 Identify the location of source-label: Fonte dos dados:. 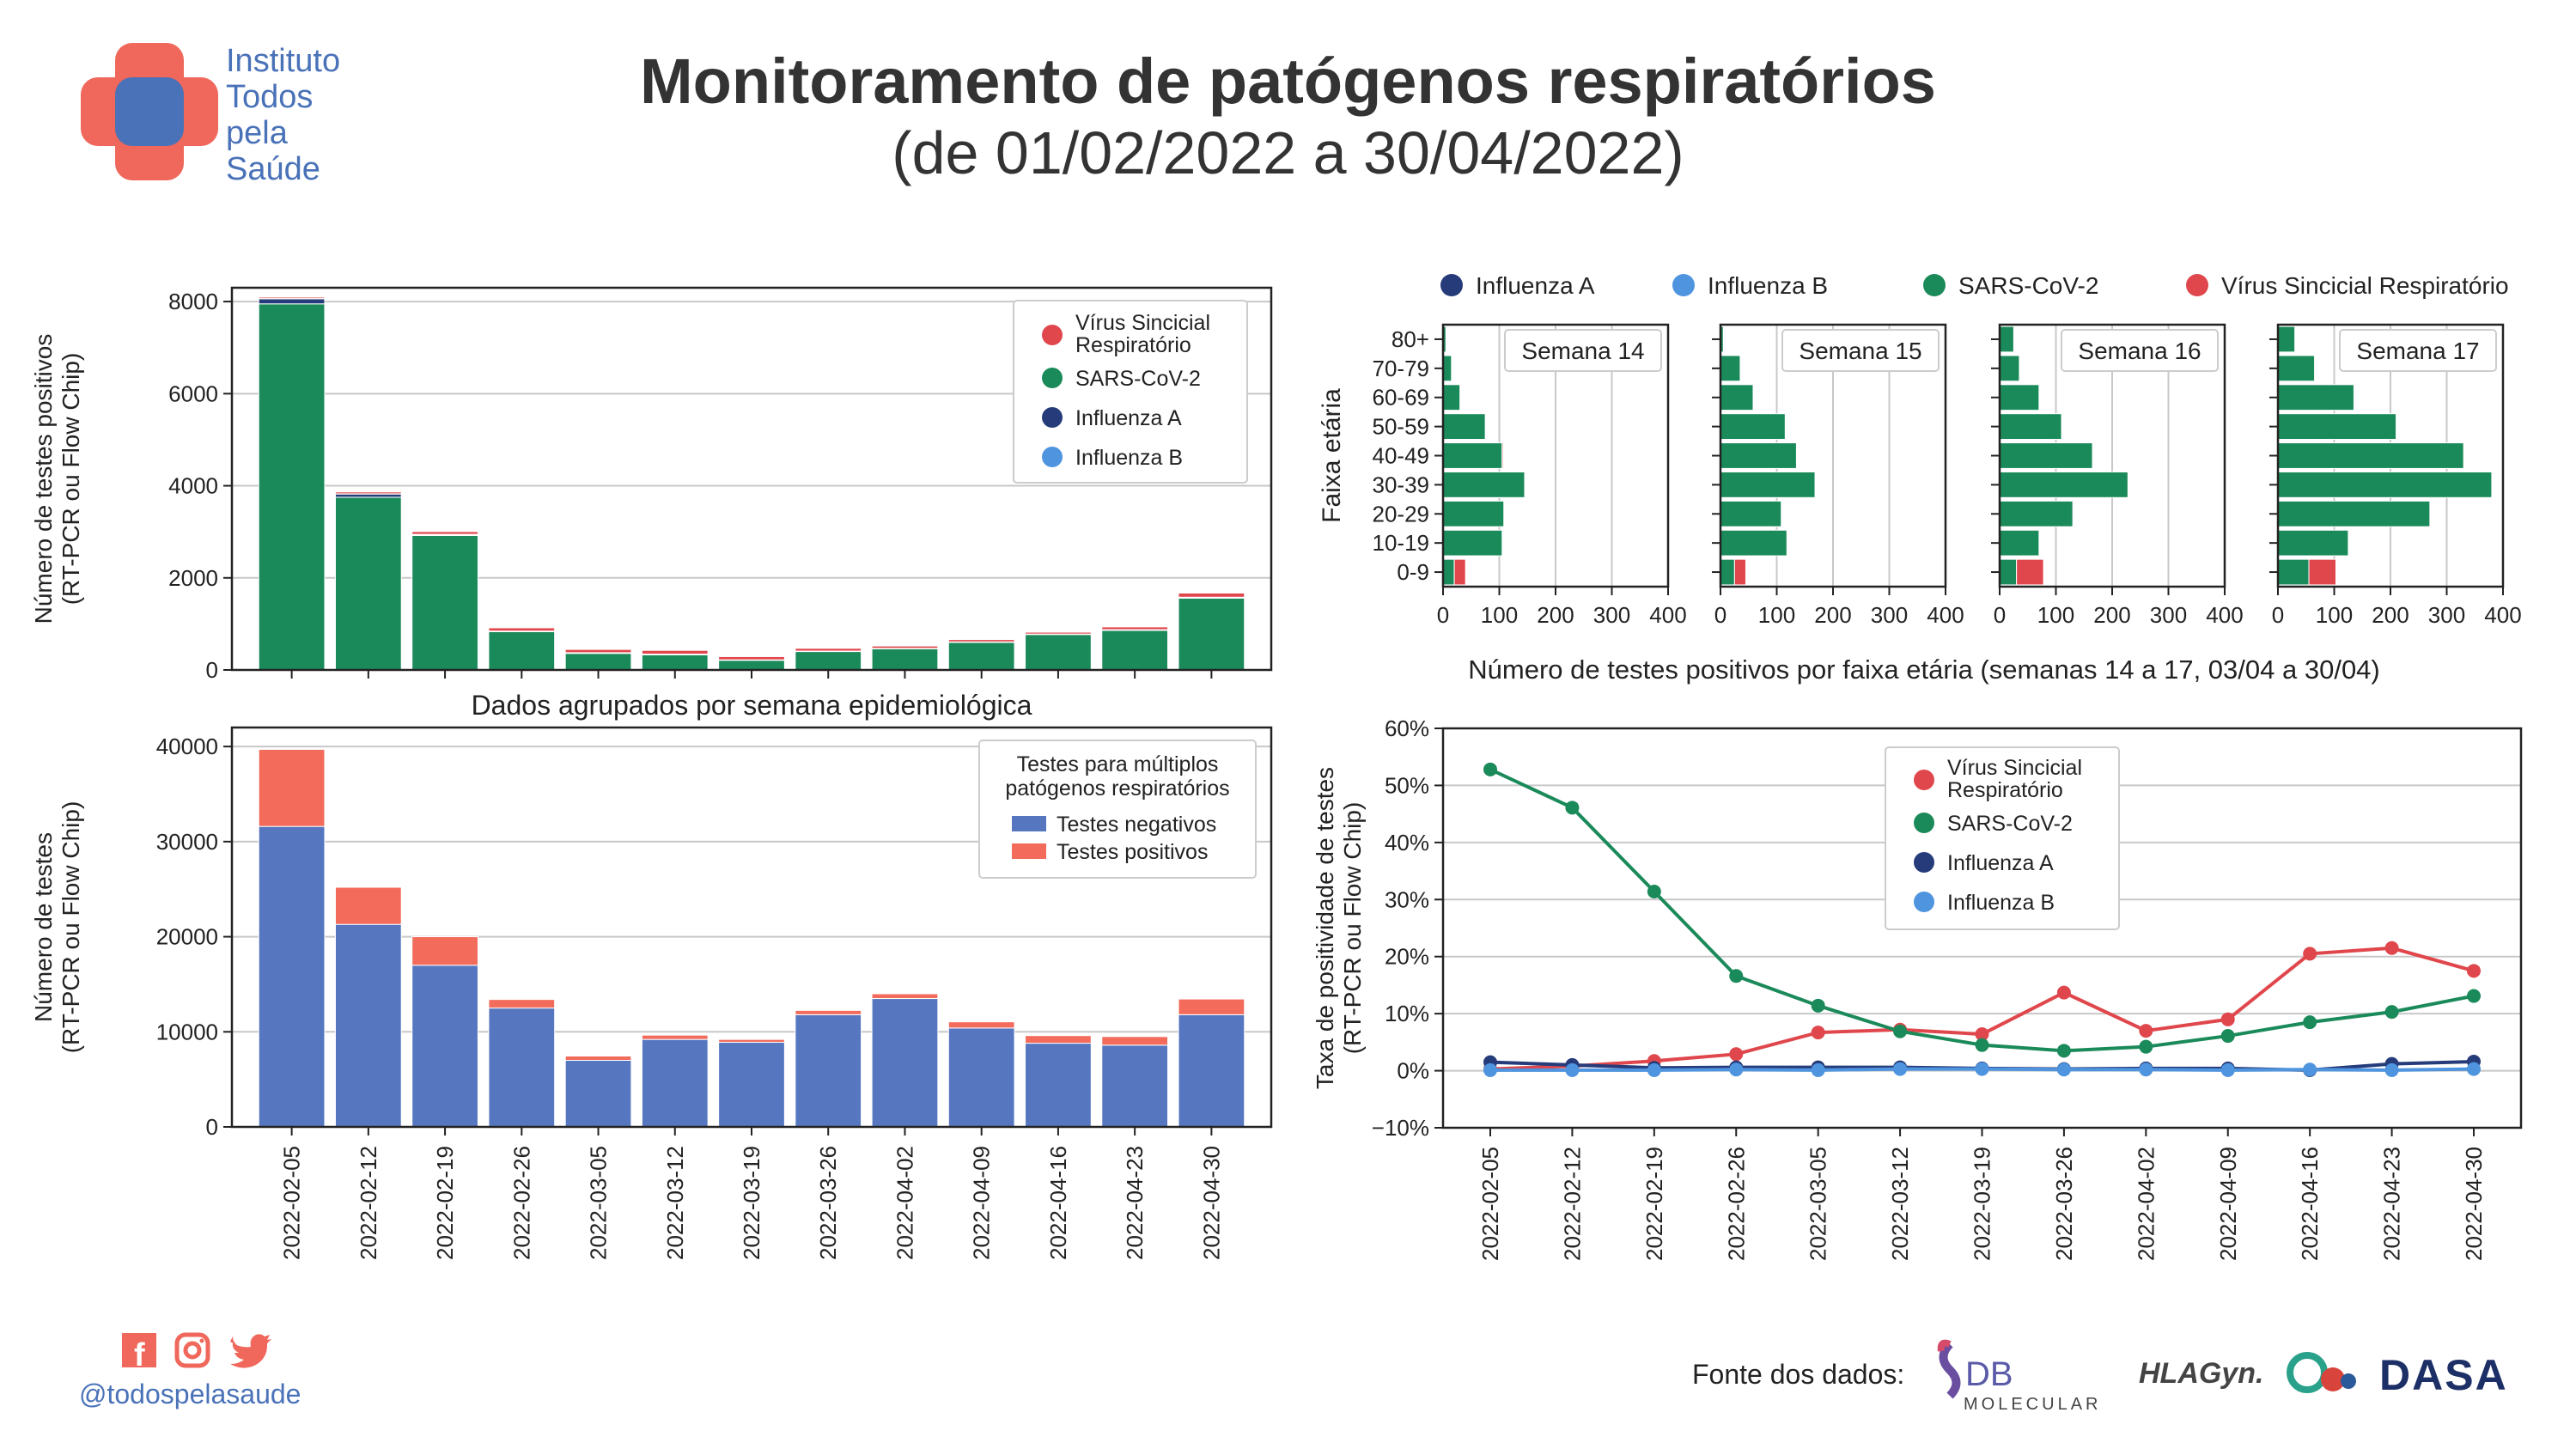
(1798, 1374).